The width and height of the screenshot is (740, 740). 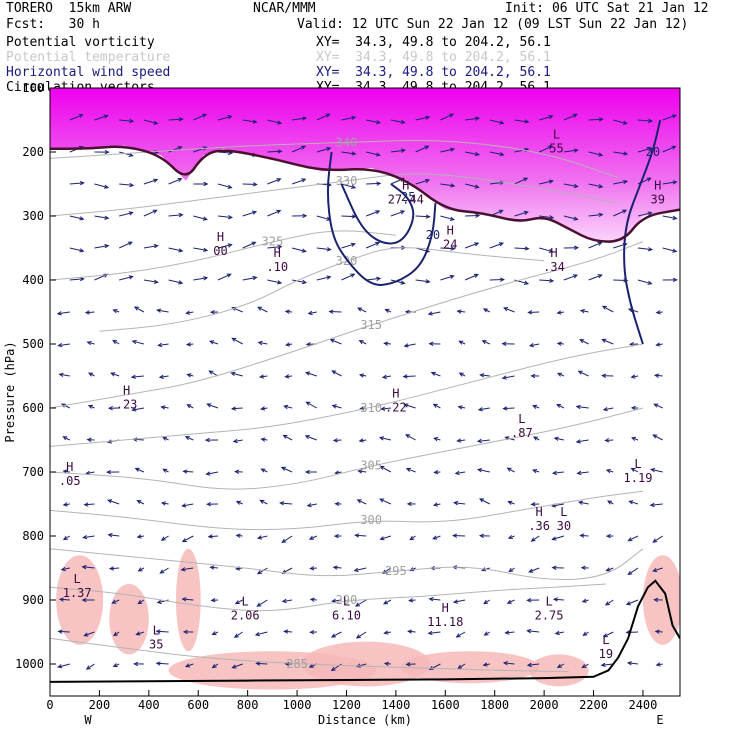 What do you see at coordinates (33, 600) in the screenshot?
I see `y-tick-label: 900` at bounding box center [33, 600].